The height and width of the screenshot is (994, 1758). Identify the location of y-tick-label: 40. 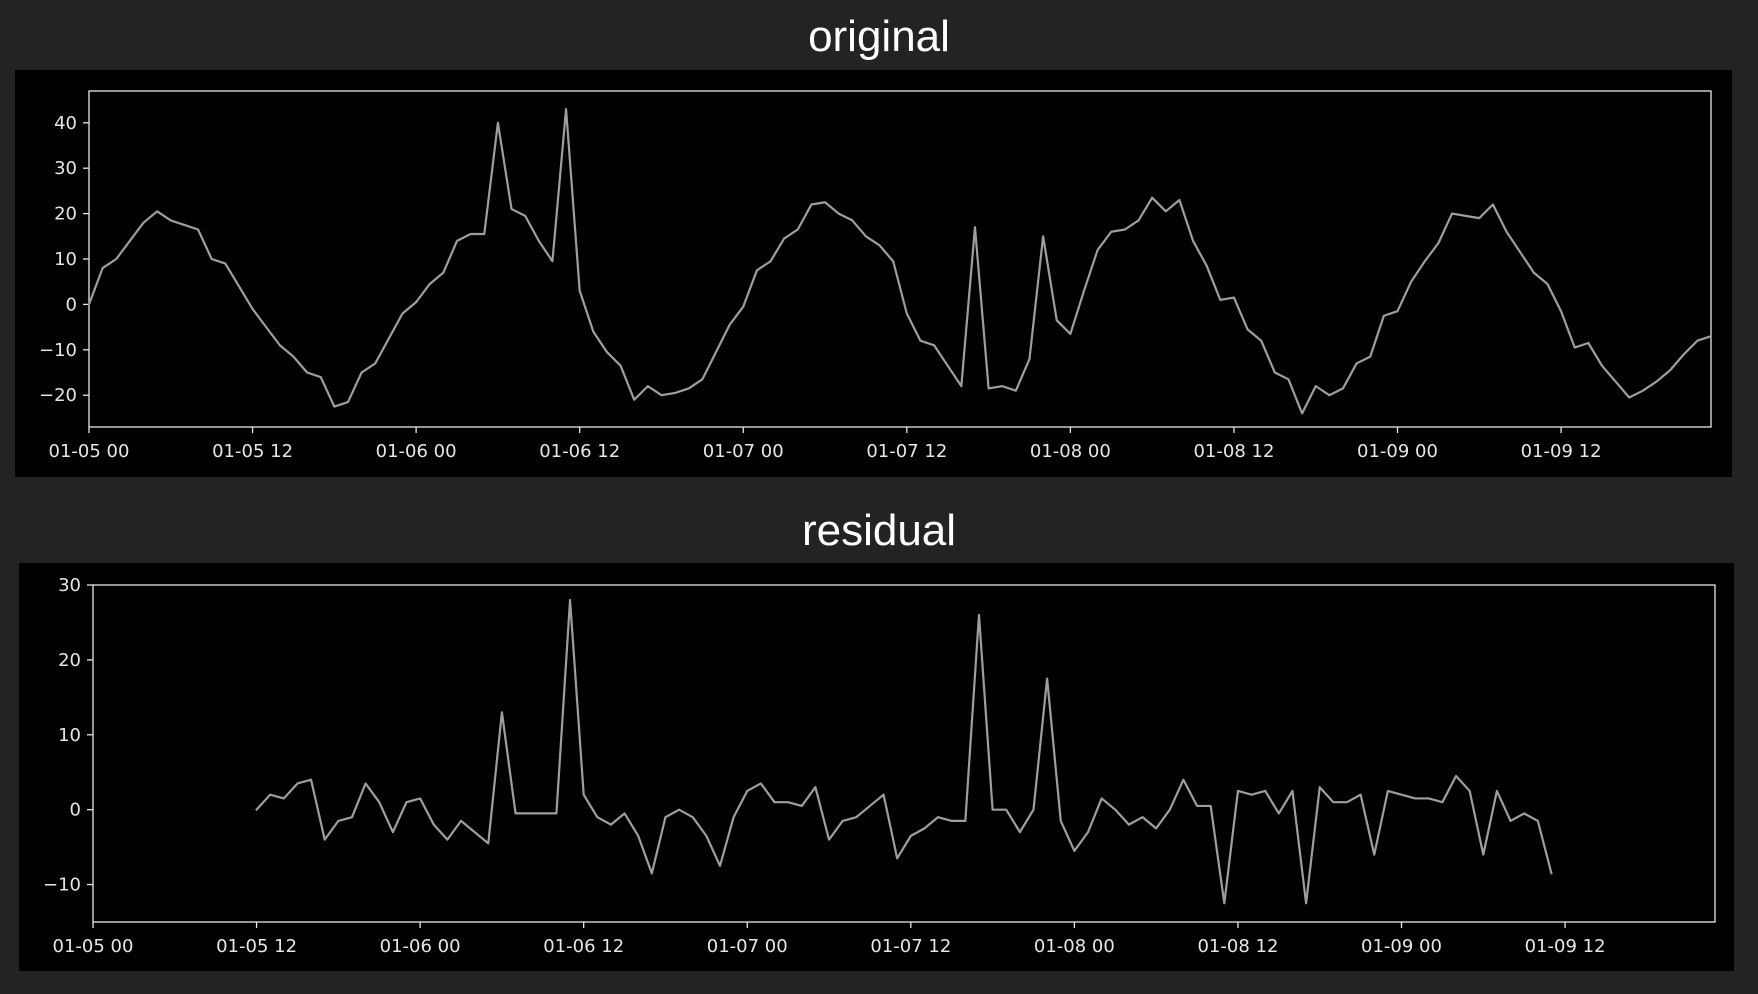
(65, 123).